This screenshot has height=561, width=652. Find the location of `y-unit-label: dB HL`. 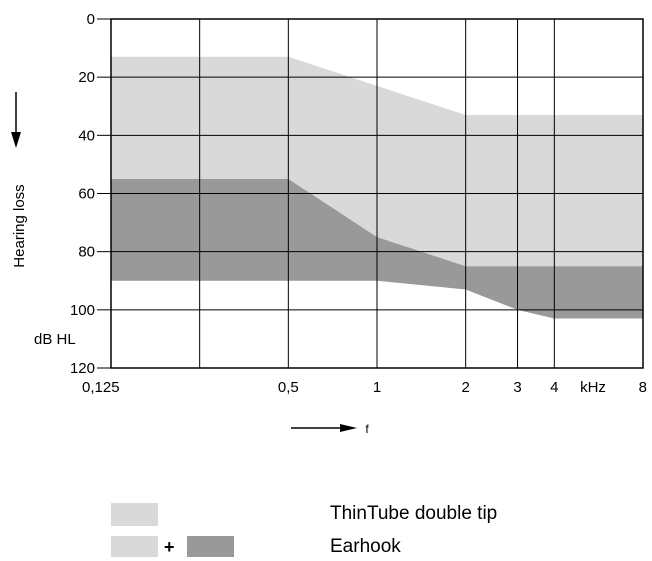

y-unit-label: dB HL is located at coordinates (55, 339).